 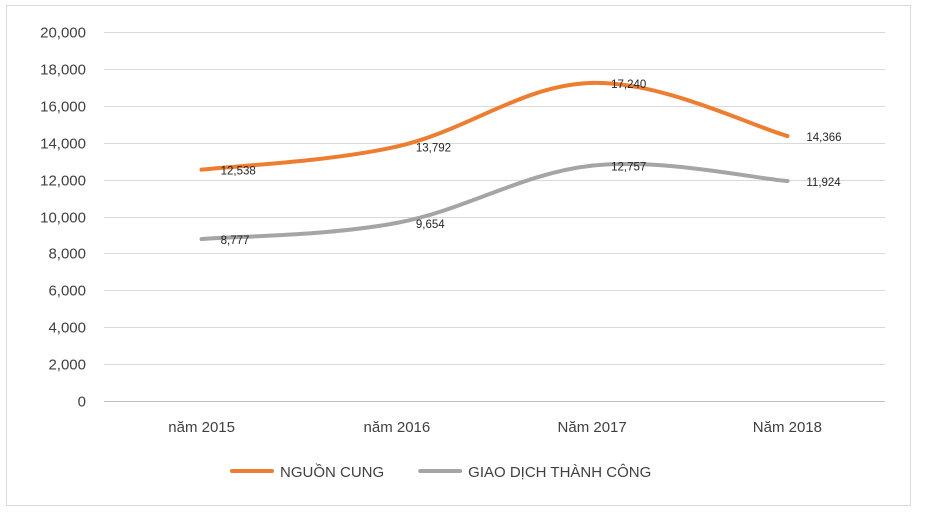 What do you see at coordinates (63, 181) in the screenshot?
I see `y-tick-label: 12,000` at bounding box center [63, 181].